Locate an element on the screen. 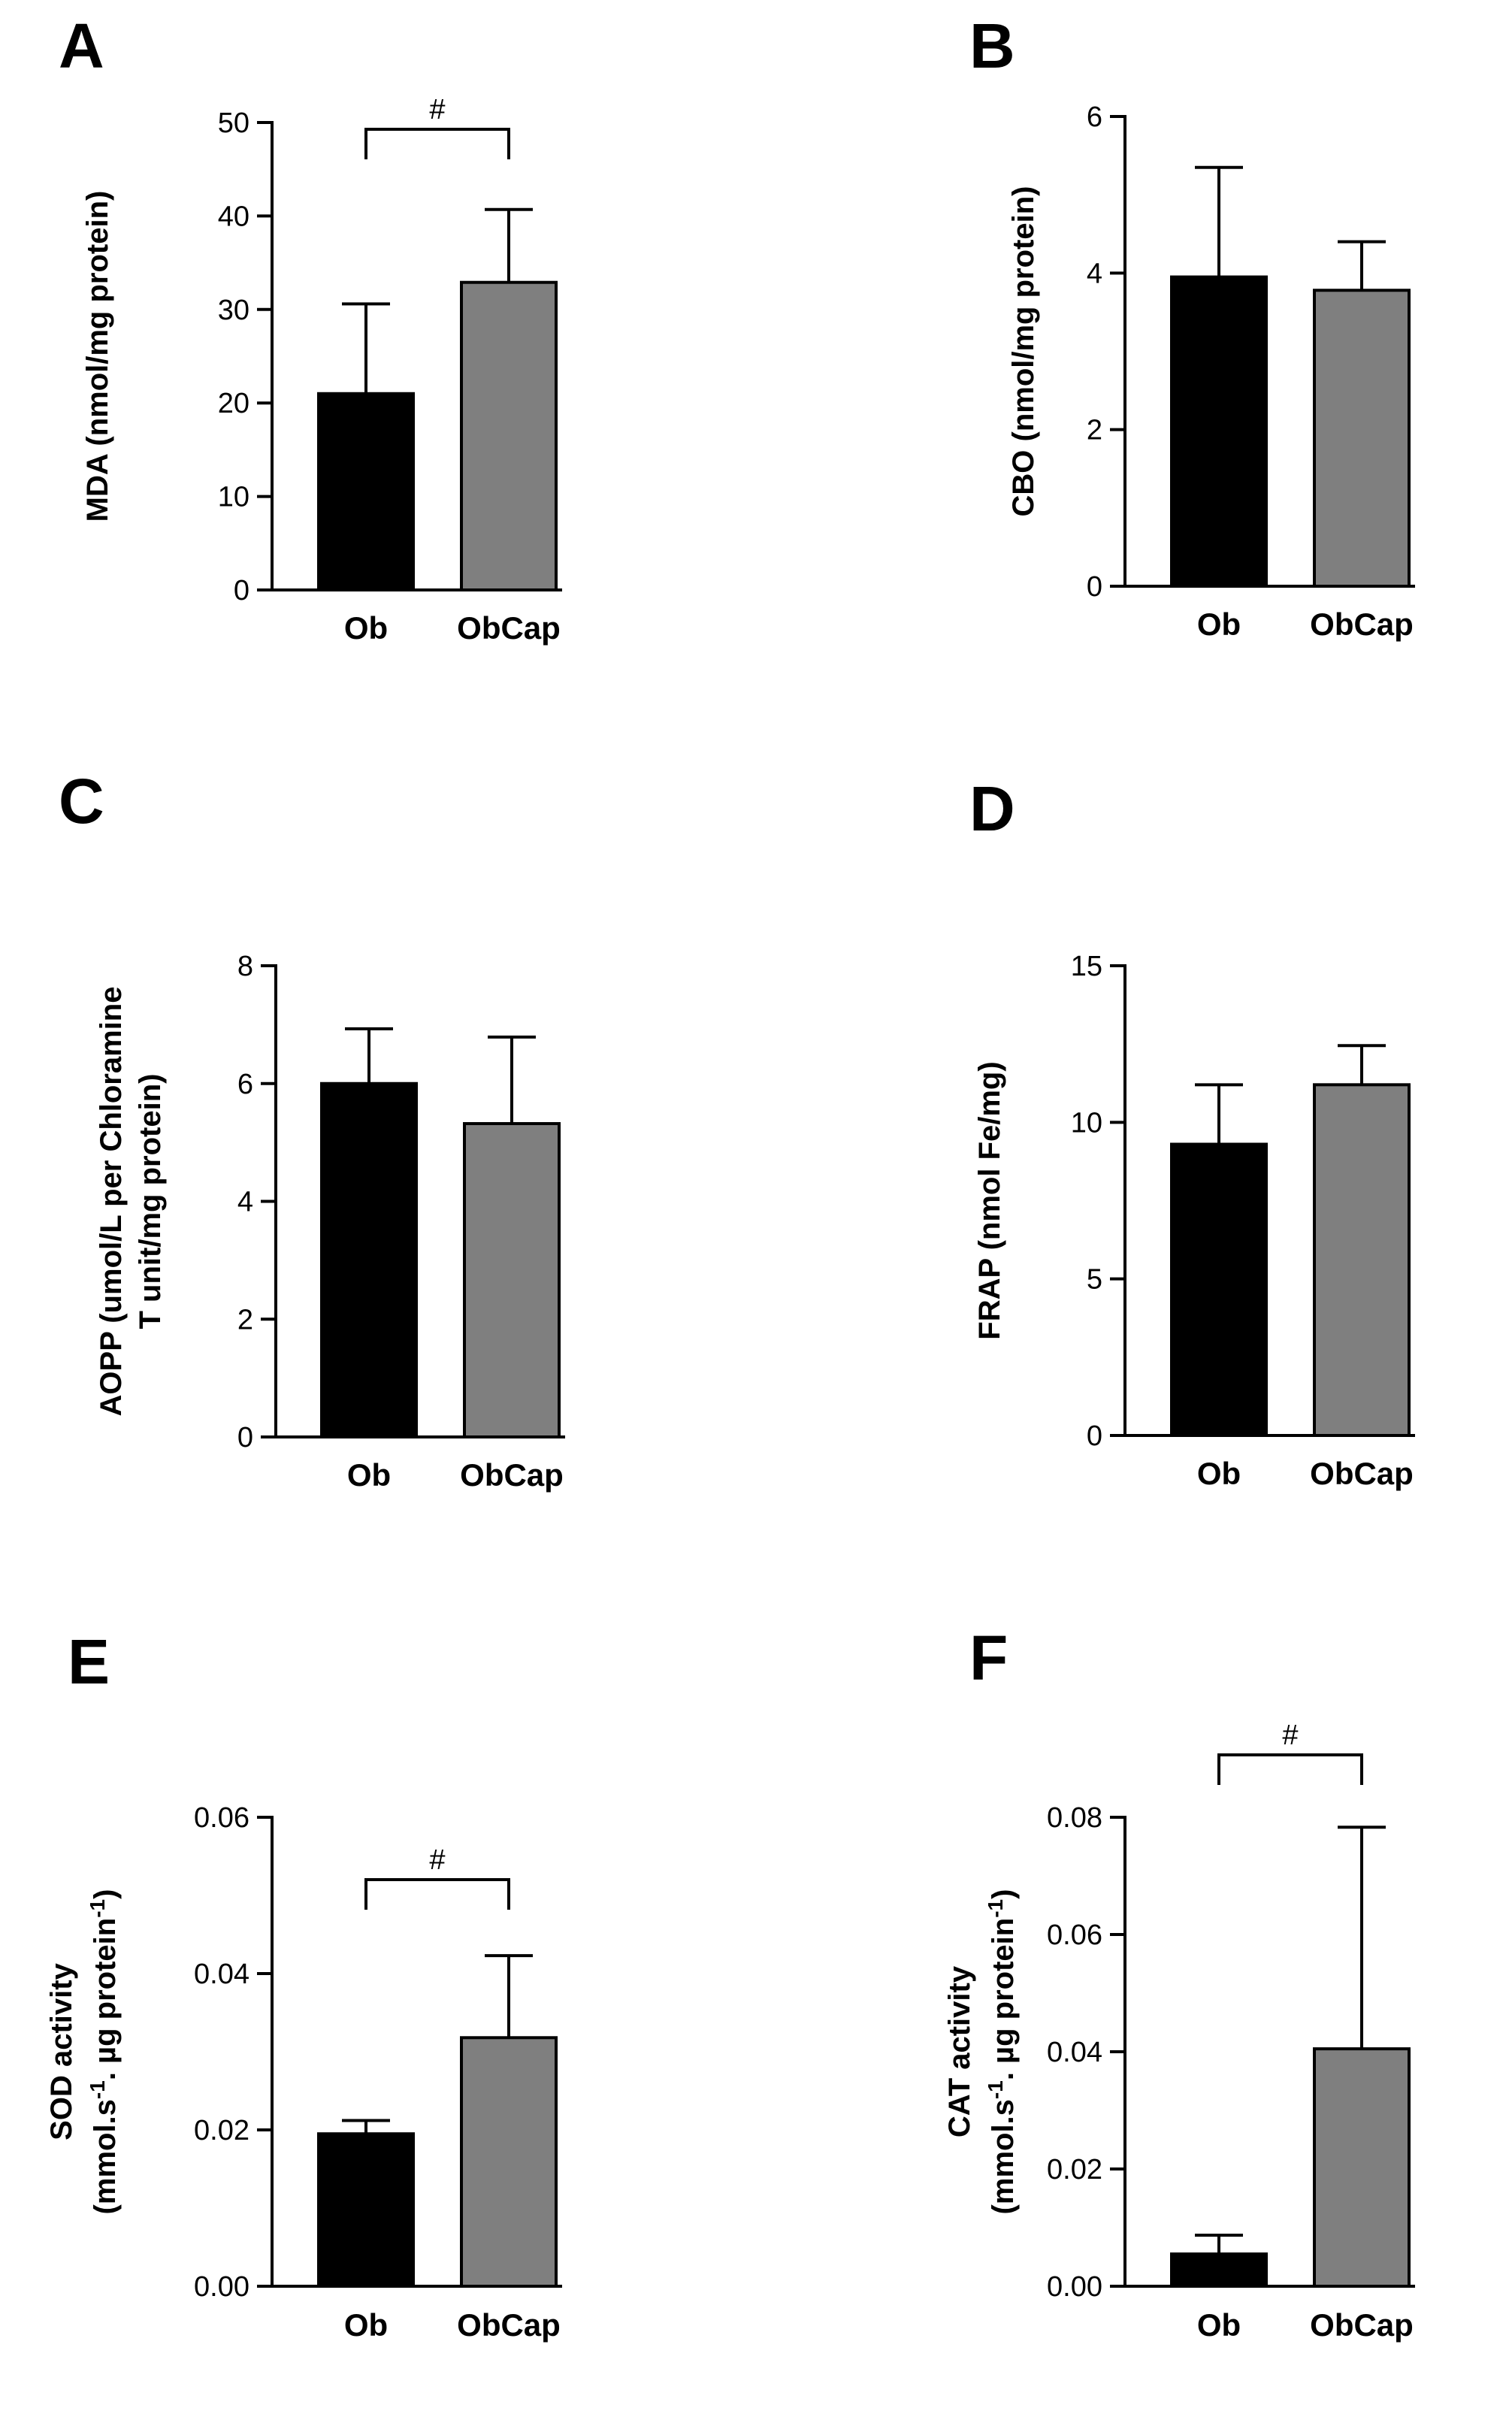 The image size is (1512, 2417). panel-label: E is located at coordinates (89, 1661).